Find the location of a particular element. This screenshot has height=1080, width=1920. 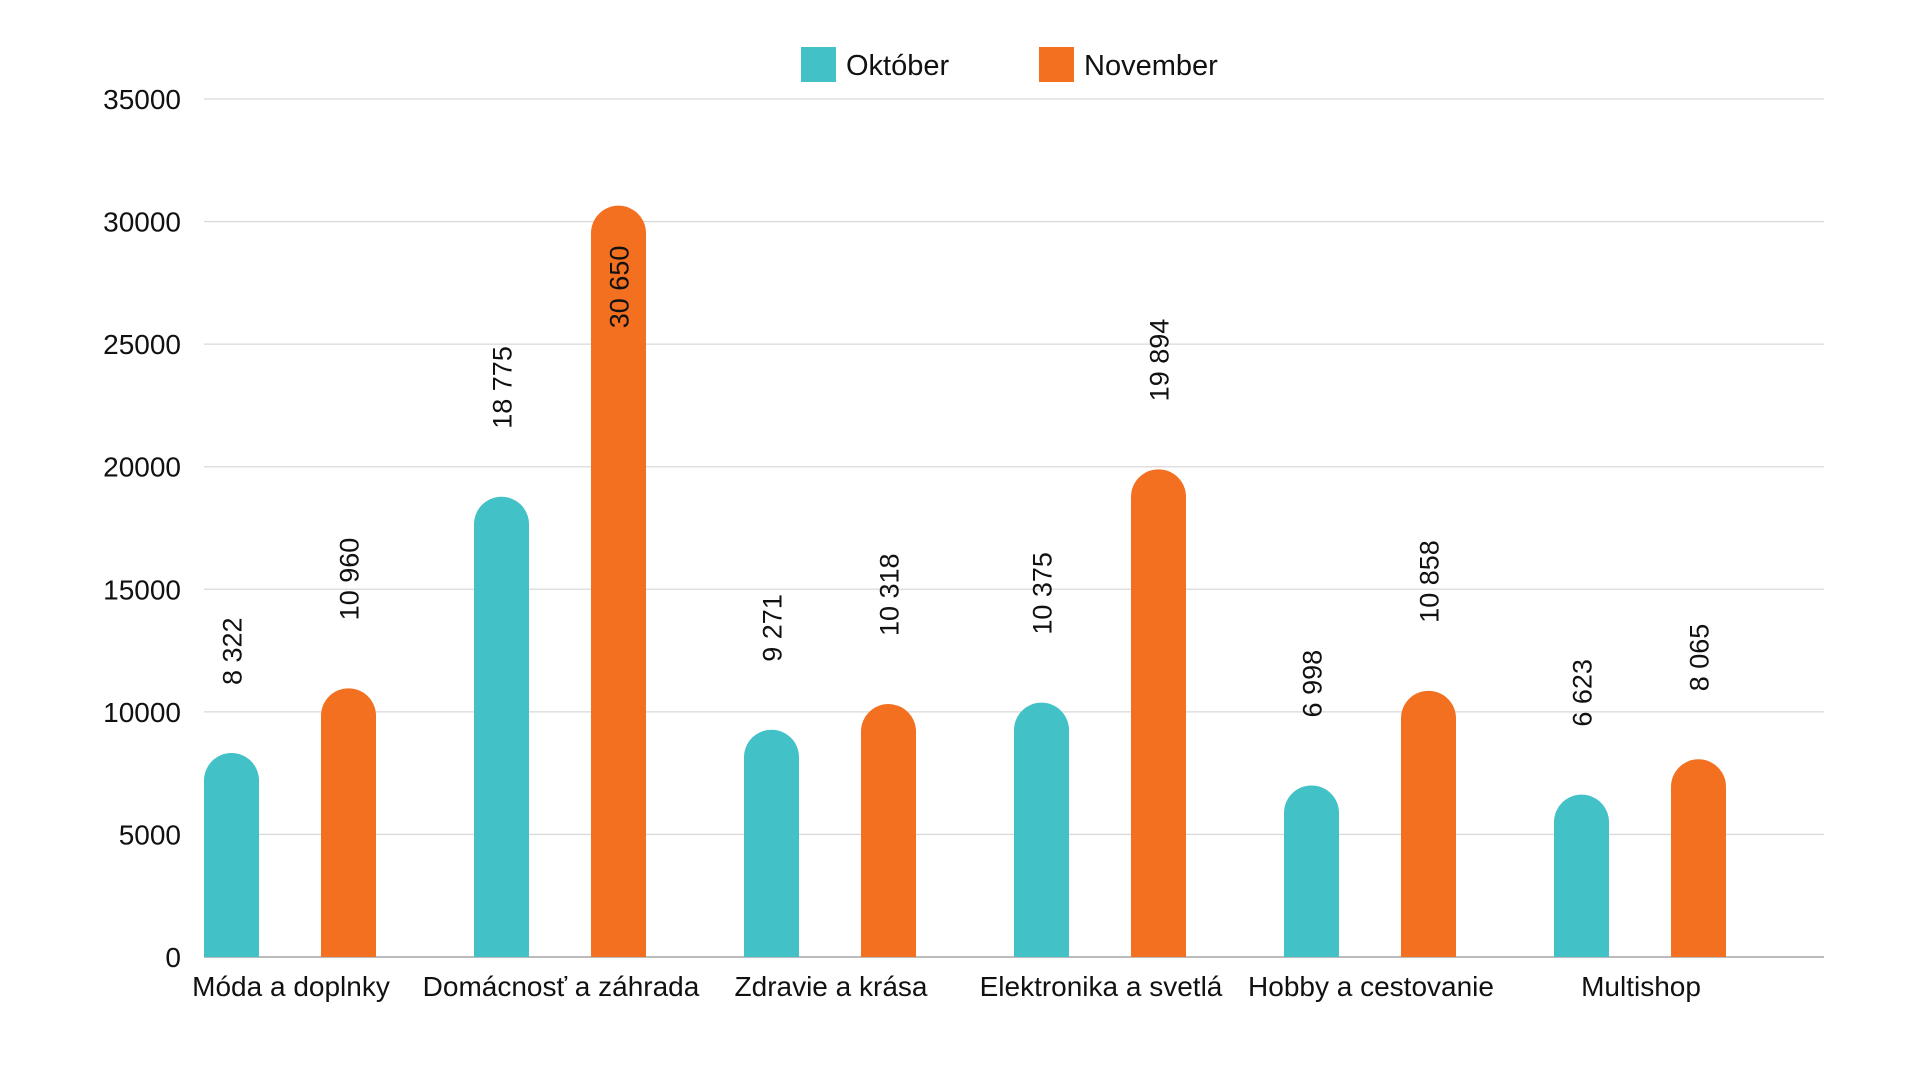

y-tick-label: 0 is located at coordinates (173, 957).